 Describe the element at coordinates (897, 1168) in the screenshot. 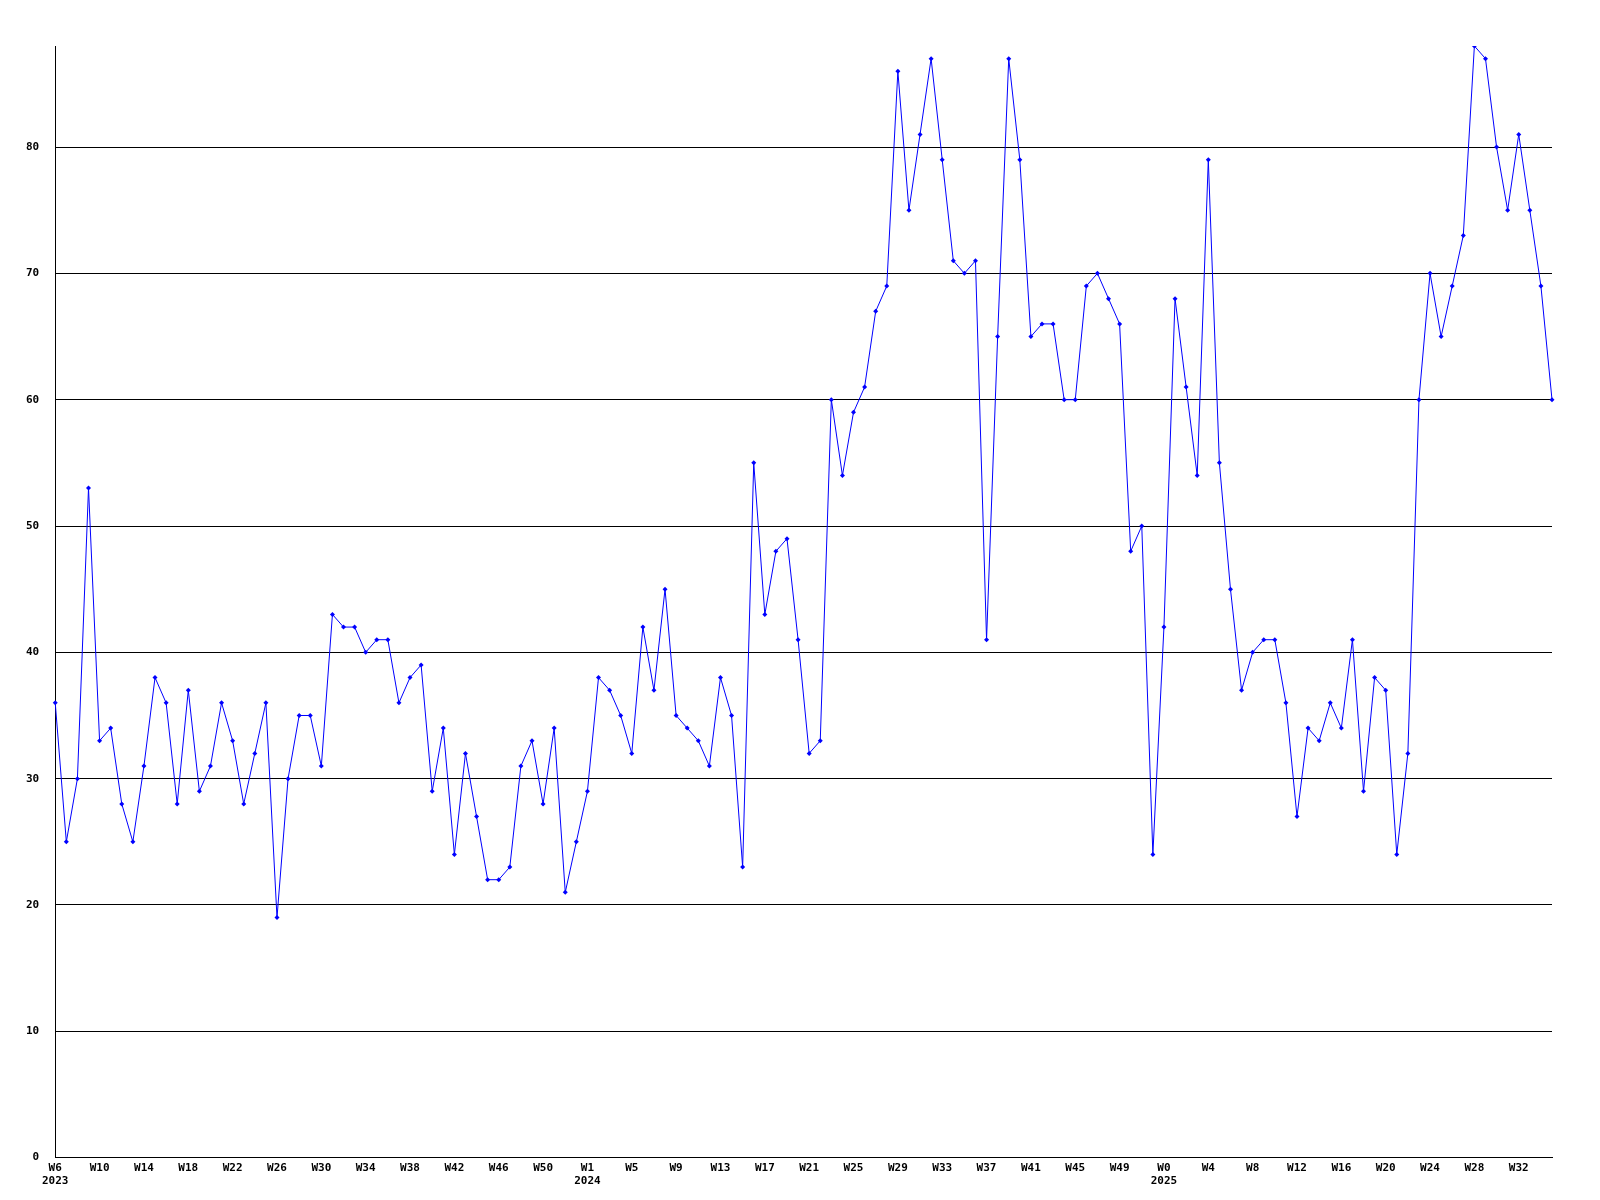

I see `x-tick-label: W29` at that location.